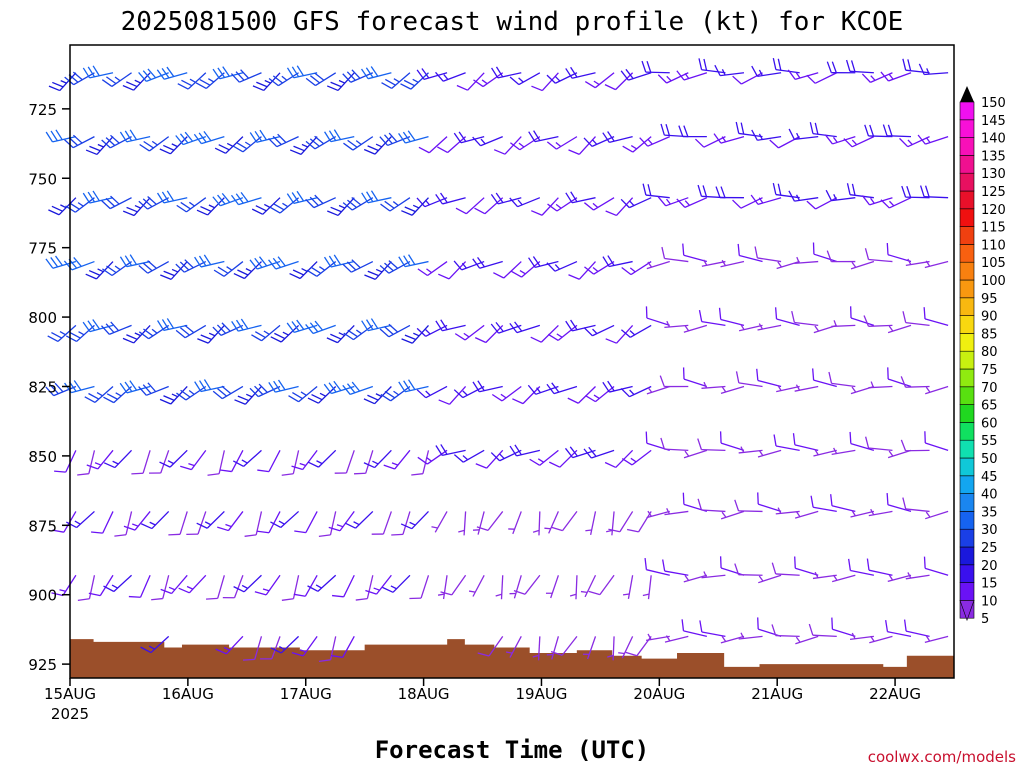 This screenshot has width=1024, height=768. Describe the element at coordinates (993, 245) in the screenshot. I see `colorbar-label: 110` at that location.